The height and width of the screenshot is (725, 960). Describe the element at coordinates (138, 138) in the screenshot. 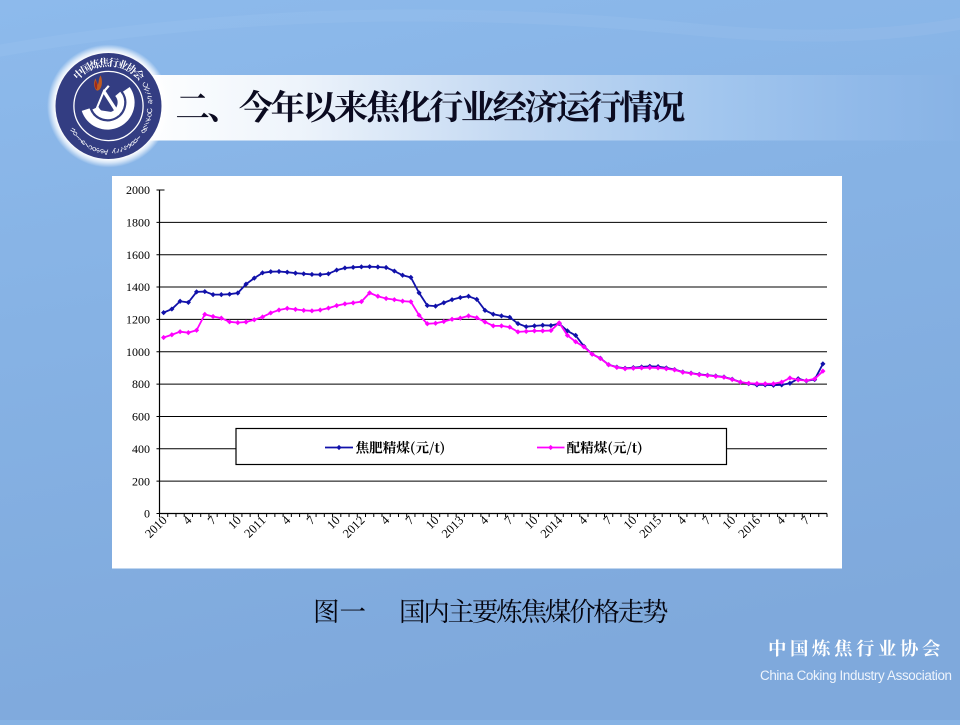

I see `svg-text: I` at that location.